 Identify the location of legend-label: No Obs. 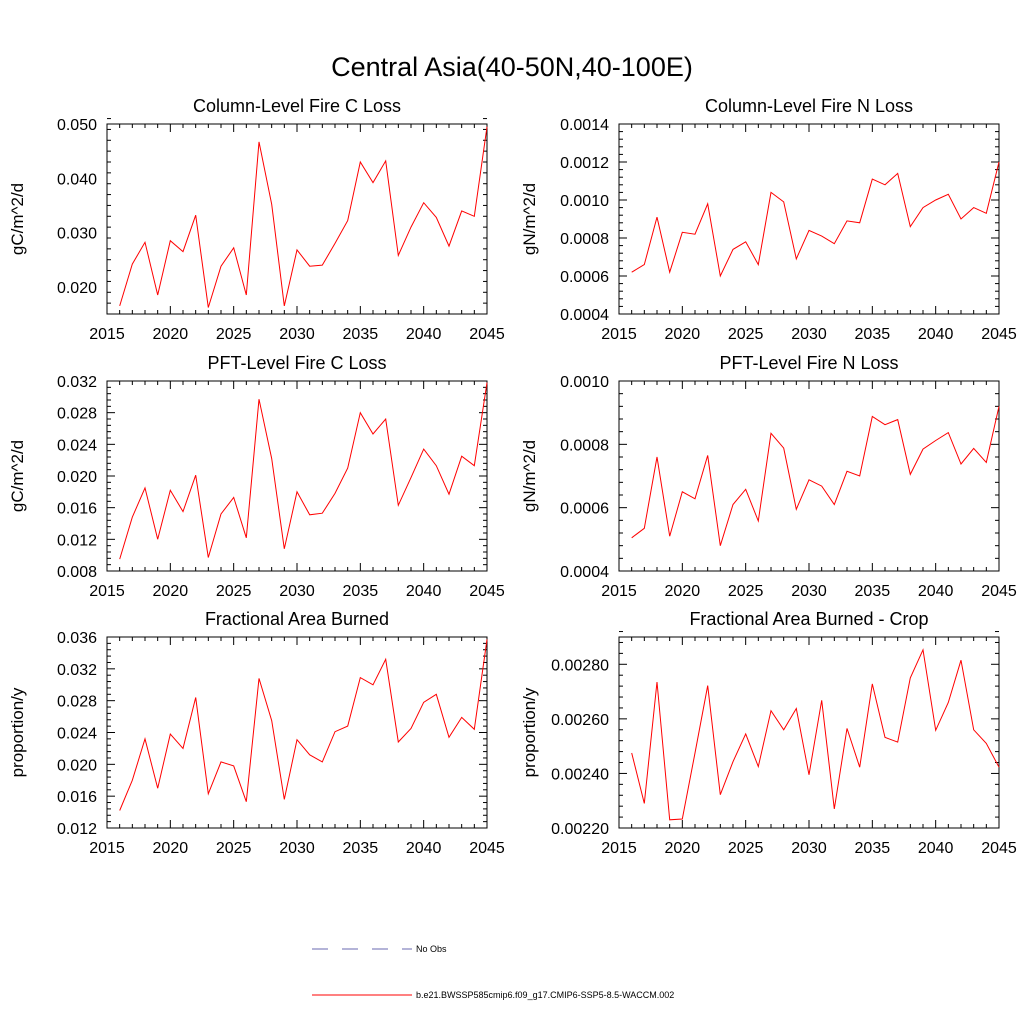
(431, 949).